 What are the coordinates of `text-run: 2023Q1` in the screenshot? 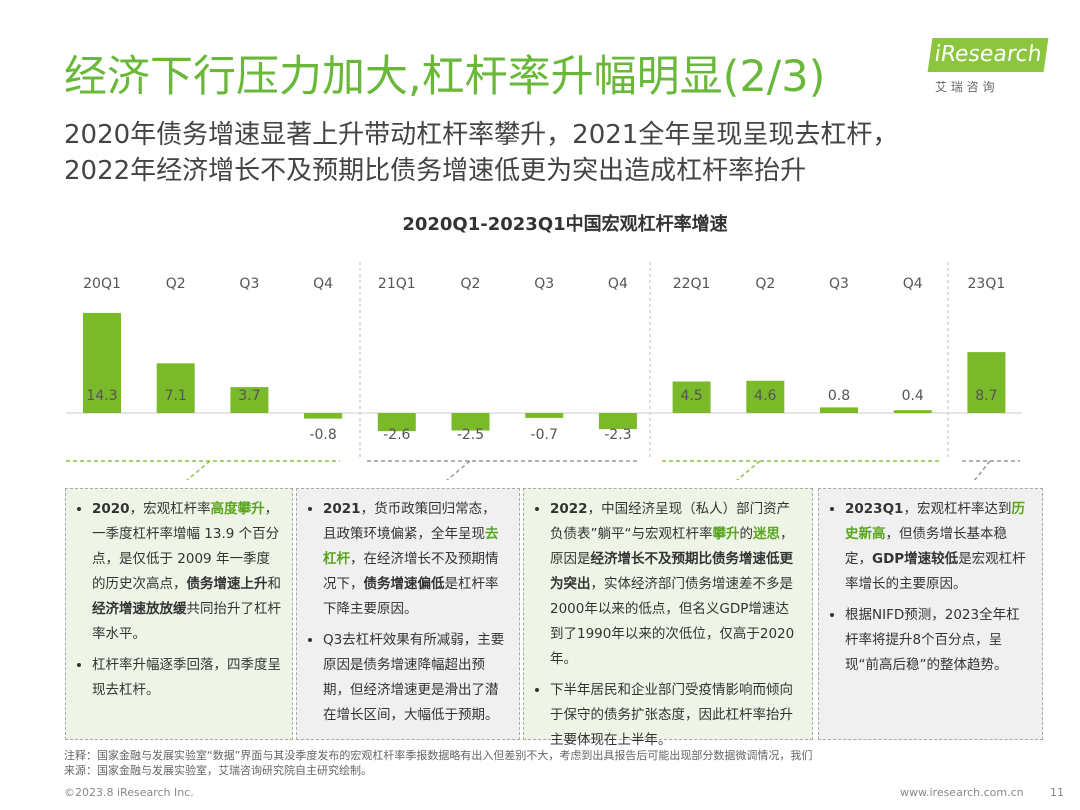 It's located at (874, 509).